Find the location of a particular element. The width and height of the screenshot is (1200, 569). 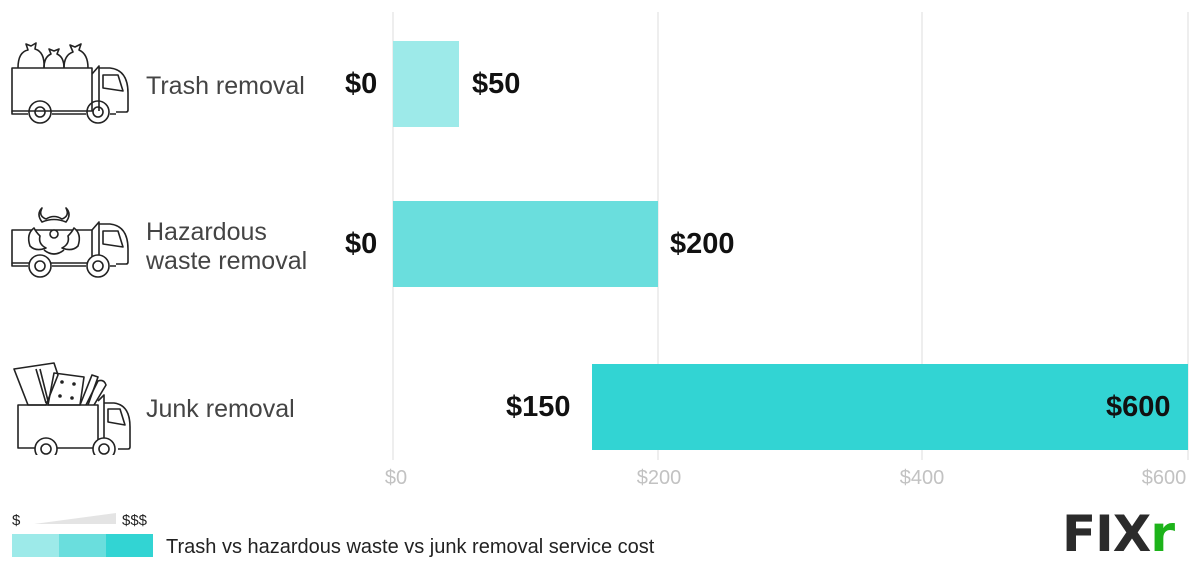

low-value-junk: $150 is located at coordinates (538, 407).